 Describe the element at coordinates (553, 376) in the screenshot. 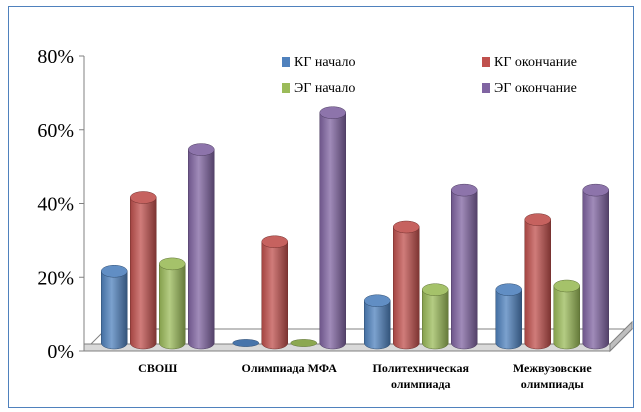

I see `category-label: Межвузовские олимпиады` at that location.